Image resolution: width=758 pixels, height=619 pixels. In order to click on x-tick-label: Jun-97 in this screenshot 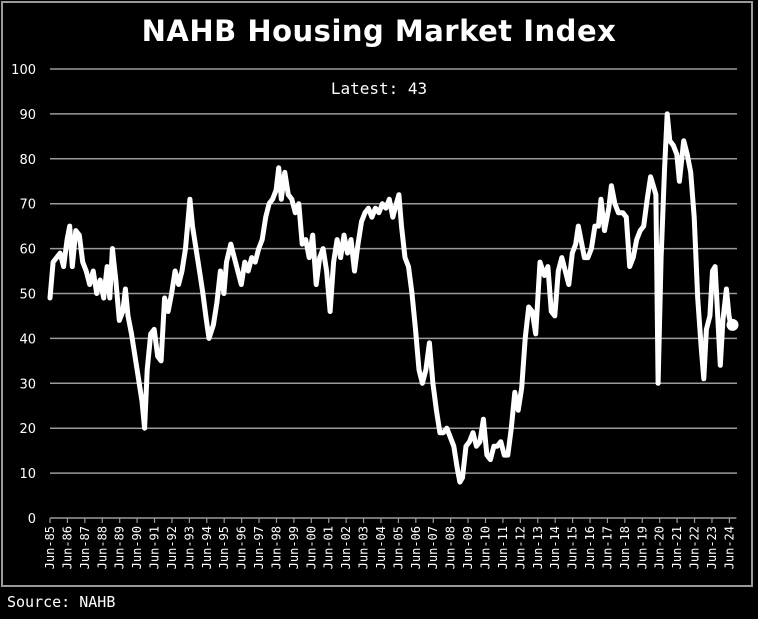, I will do `click(259, 547)`.